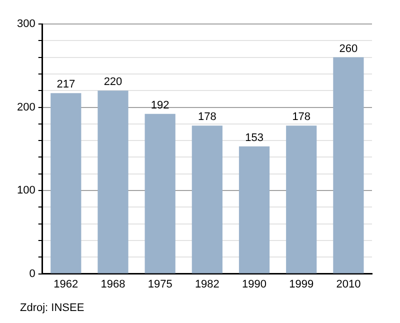 This screenshot has height=323, width=400. What do you see at coordinates (26, 190) in the screenshot?
I see `y-tick-label: 100` at bounding box center [26, 190].